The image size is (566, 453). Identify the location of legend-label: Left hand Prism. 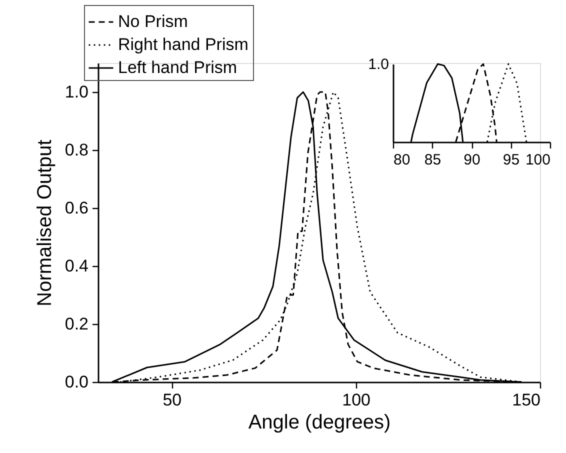
(178, 67).